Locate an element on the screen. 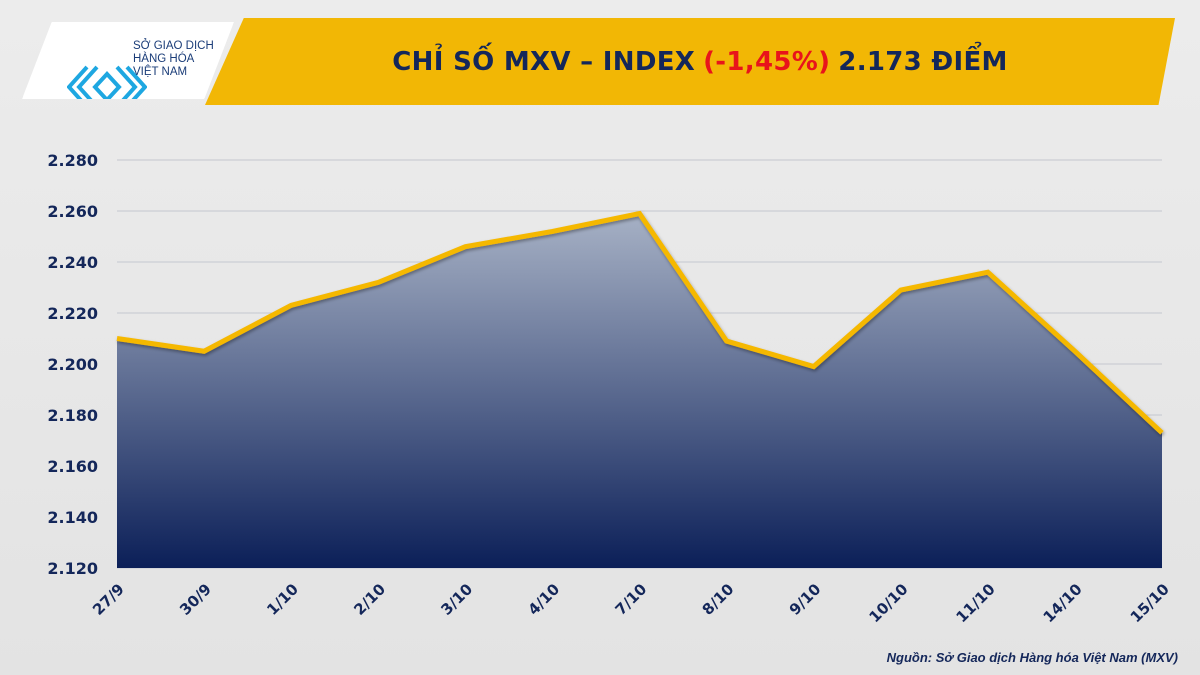 This screenshot has width=1200, height=675. y-tick-label: 2.280 is located at coordinates (72, 160).